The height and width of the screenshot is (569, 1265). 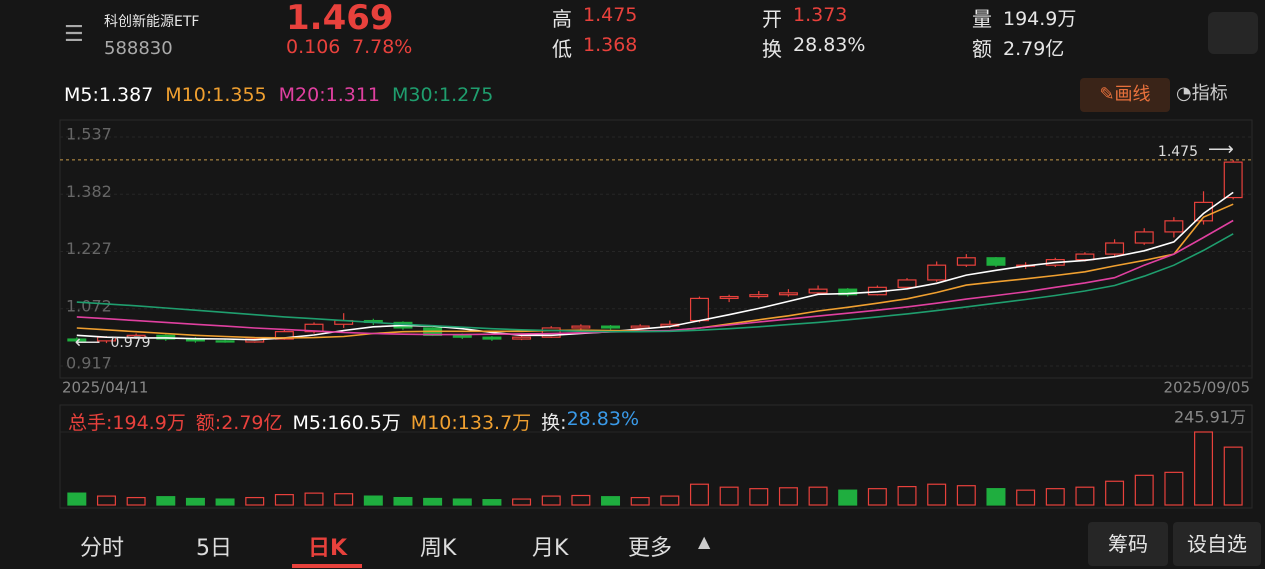 I want to click on volume-legend-item: 换:, so click(x=554, y=423).